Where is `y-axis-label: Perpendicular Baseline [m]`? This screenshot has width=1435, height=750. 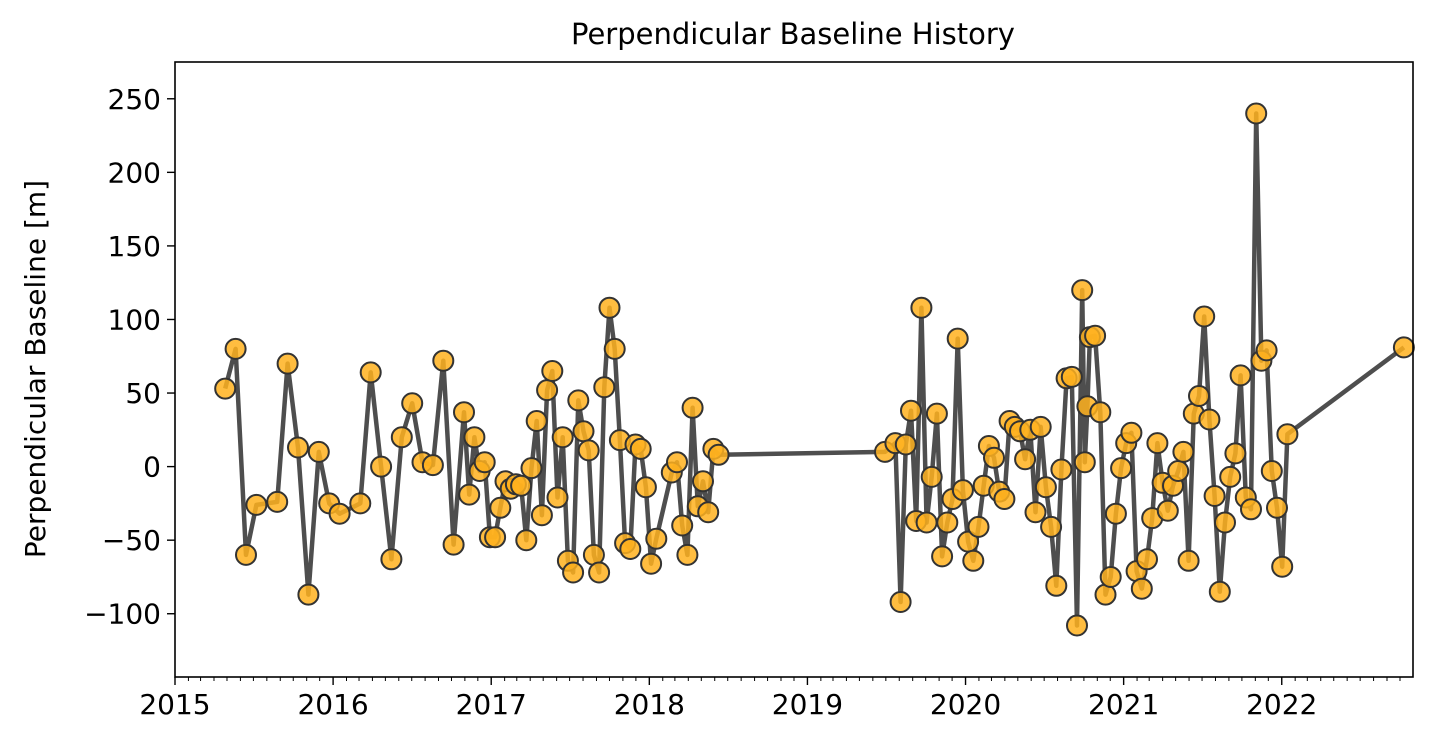 y-axis-label: Perpendicular Baseline [m] is located at coordinates (35, 369).